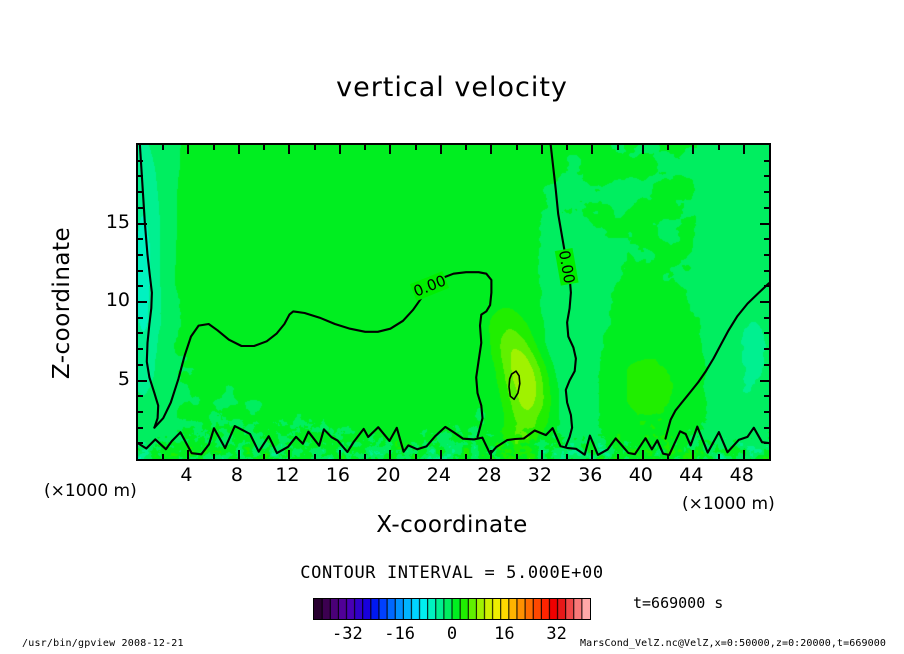 The width and height of the screenshot is (904, 654). I want to click on x-tick-label: 12, so click(287, 475).